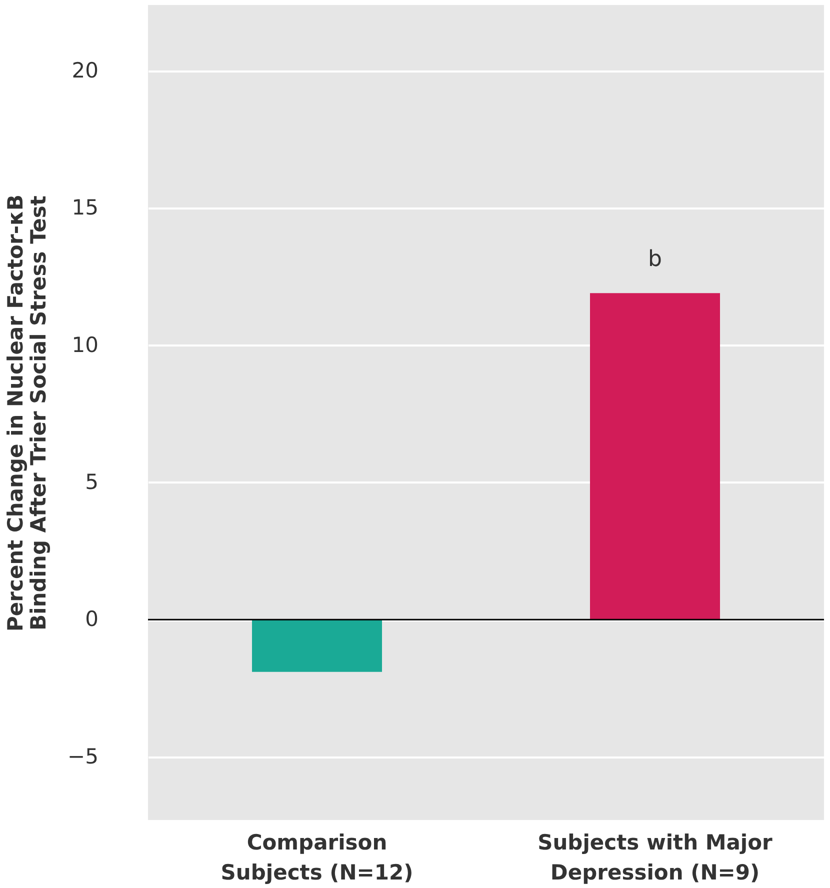 This screenshot has height=888, width=830. Describe the element at coordinates (85, 344) in the screenshot. I see `y-tick-label: 10` at that location.